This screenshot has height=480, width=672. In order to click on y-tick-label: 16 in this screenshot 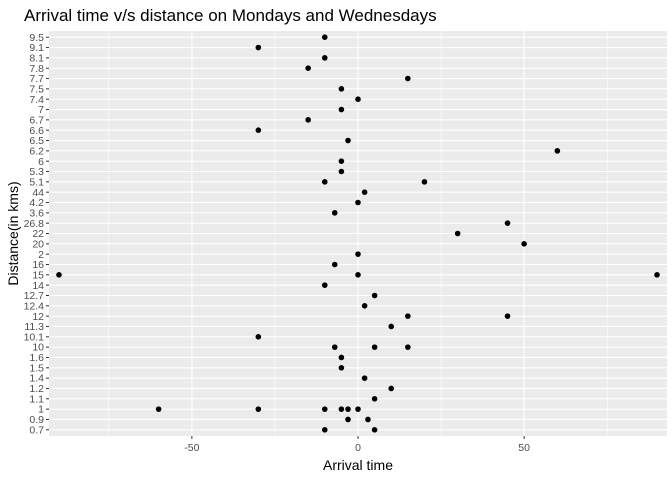, I will do `click(38, 265)`.